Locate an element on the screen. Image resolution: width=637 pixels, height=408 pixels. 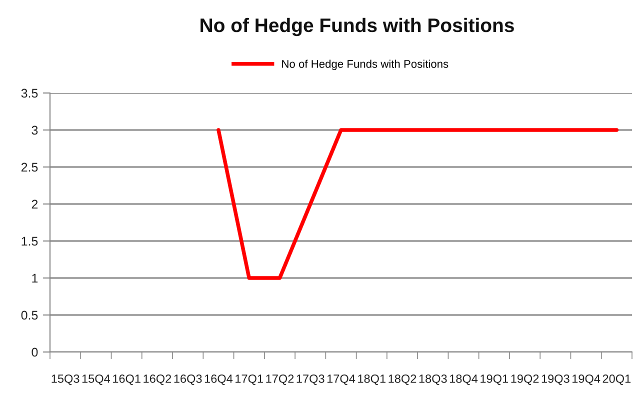
y-tick-label: 0.5 is located at coordinates (29, 315).